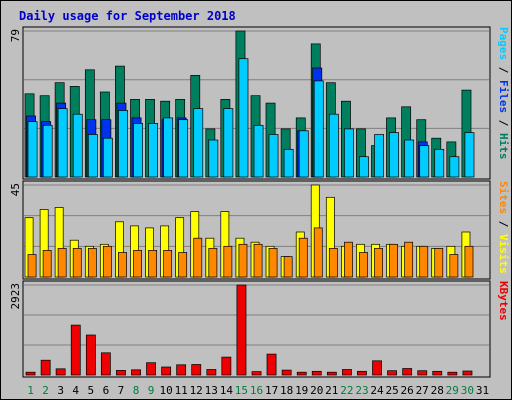 This screenshot has height=400, width=512. Describe the element at coordinates (15, 296) in the screenshot. I see `panel-max-label: 2923` at that location.